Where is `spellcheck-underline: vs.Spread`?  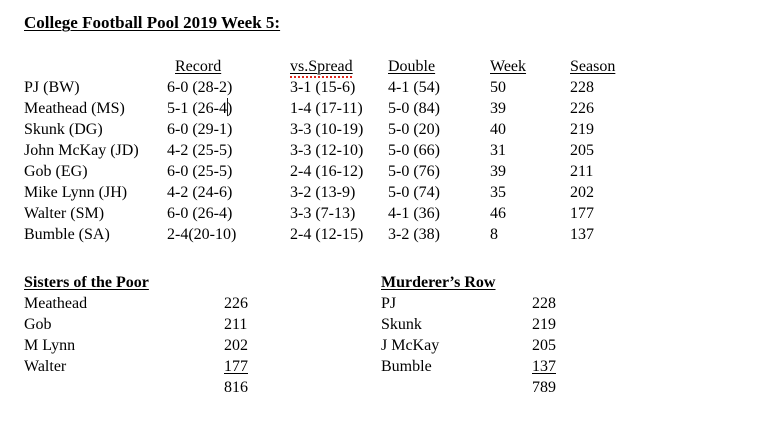
spellcheck-underline: vs.Spread is located at coordinates (321, 66).